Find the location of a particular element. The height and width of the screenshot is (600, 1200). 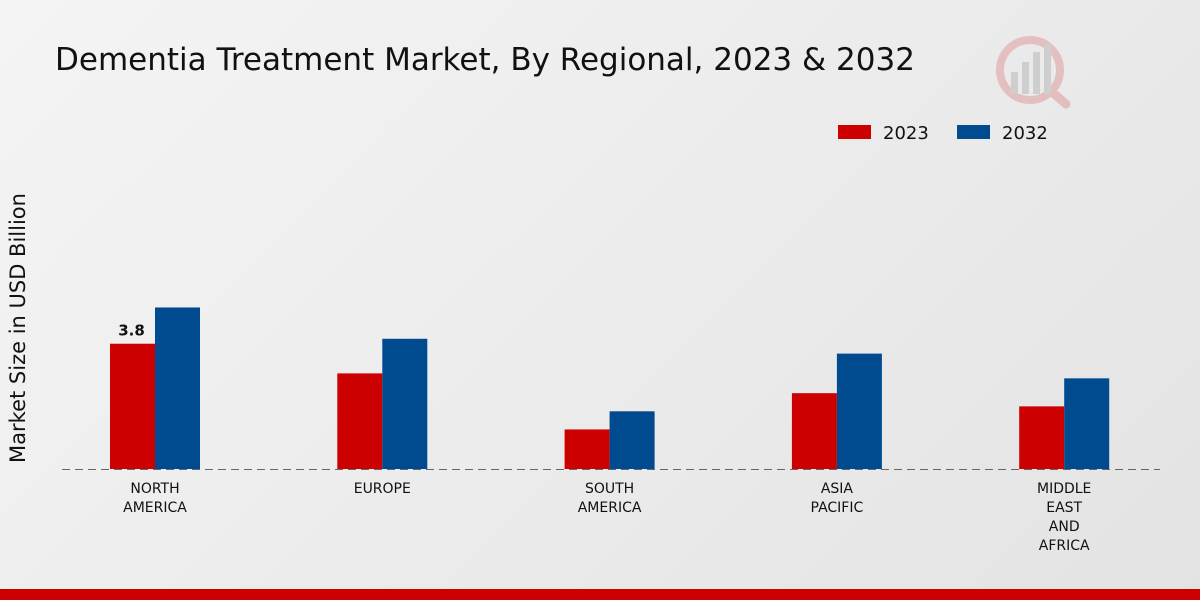

data-labels: 3.8 is located at coordinates (131, 331).